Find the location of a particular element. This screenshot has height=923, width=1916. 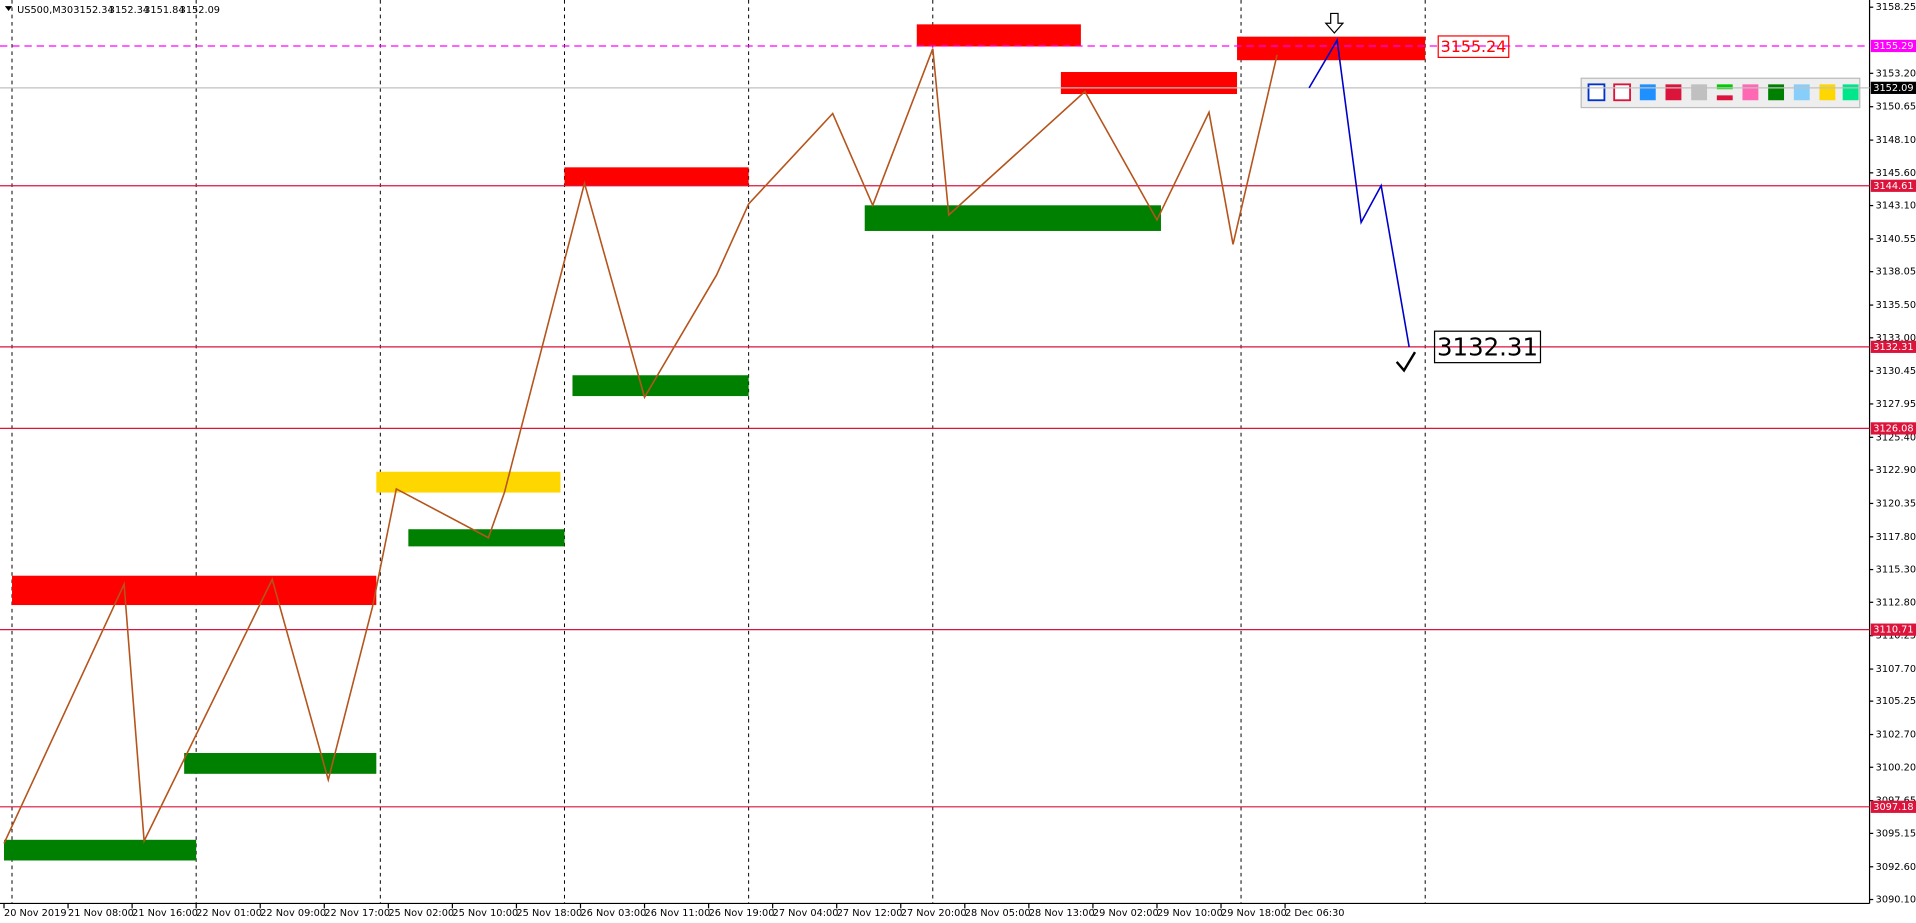

y-tick-label: 3133.00 is located at coordinates (1896, 338).